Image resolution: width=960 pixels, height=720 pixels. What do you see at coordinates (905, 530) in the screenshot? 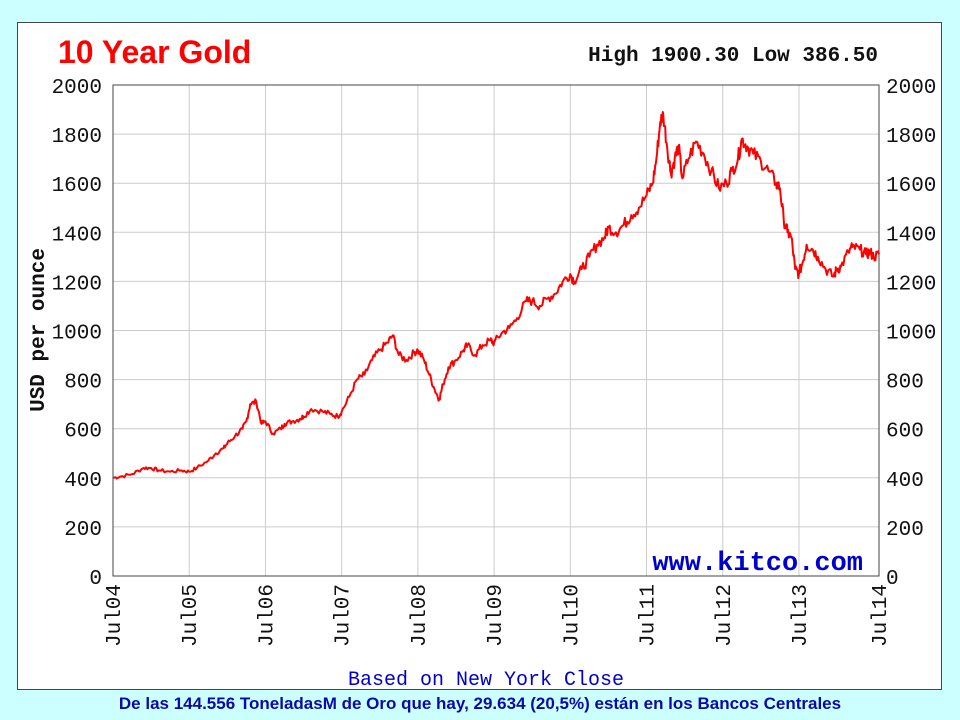
I see `y-tick-label-right: 200` at bounding box center [905, 530].